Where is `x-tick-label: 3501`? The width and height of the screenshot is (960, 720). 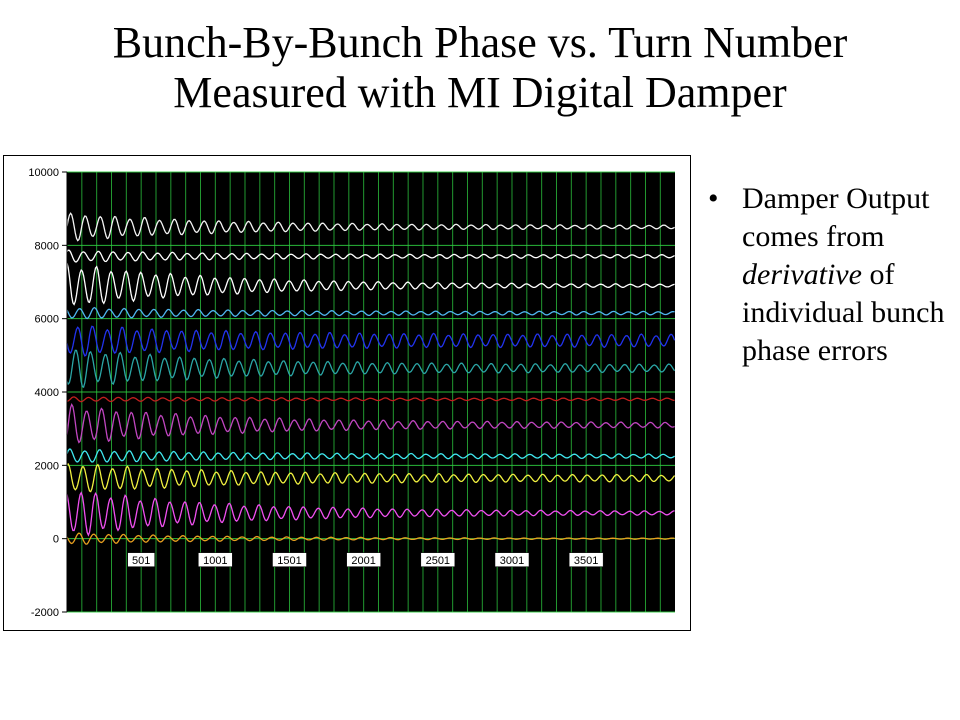
x-tick-label: 3501 is located at coordinates (586, 561).